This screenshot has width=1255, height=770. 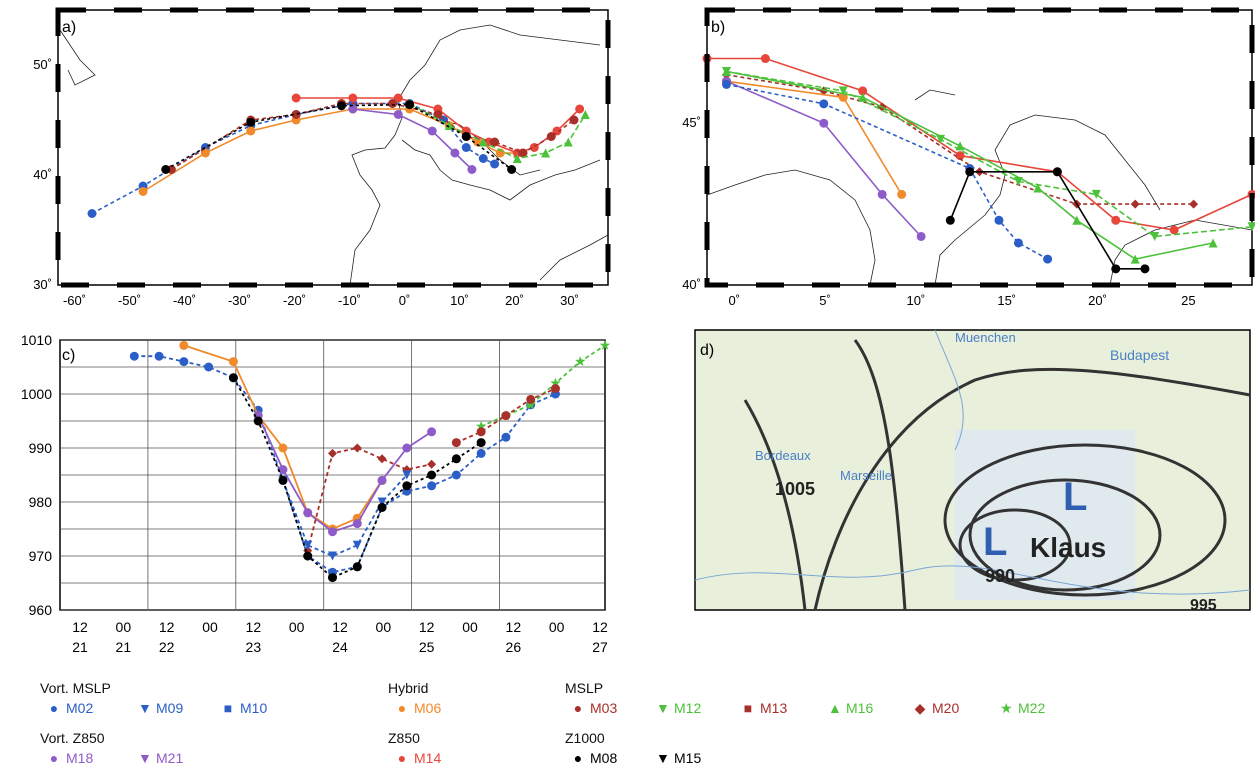 What do you see at coordinates (691, 122) in the screenshot?
I see `y-tick-label: 45˚` at bounding box center [691, 122].